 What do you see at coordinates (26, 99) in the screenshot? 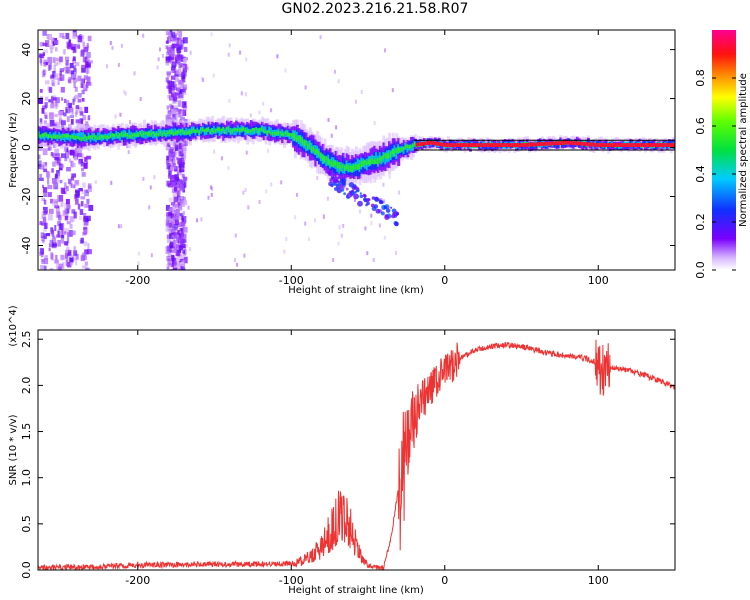
I see `spectrogram-y-tick-label: 20` at bounding box center [26, 99].